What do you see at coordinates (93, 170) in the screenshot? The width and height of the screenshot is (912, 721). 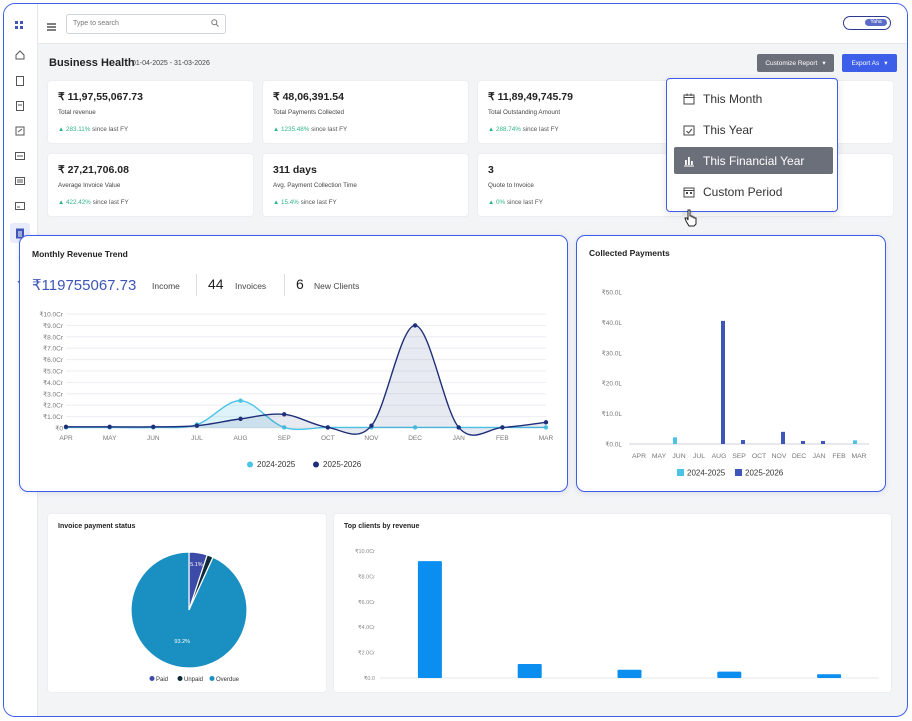 I see `kpi-value: ₹ 27,21,706.08` at bounding box center [93, 170].